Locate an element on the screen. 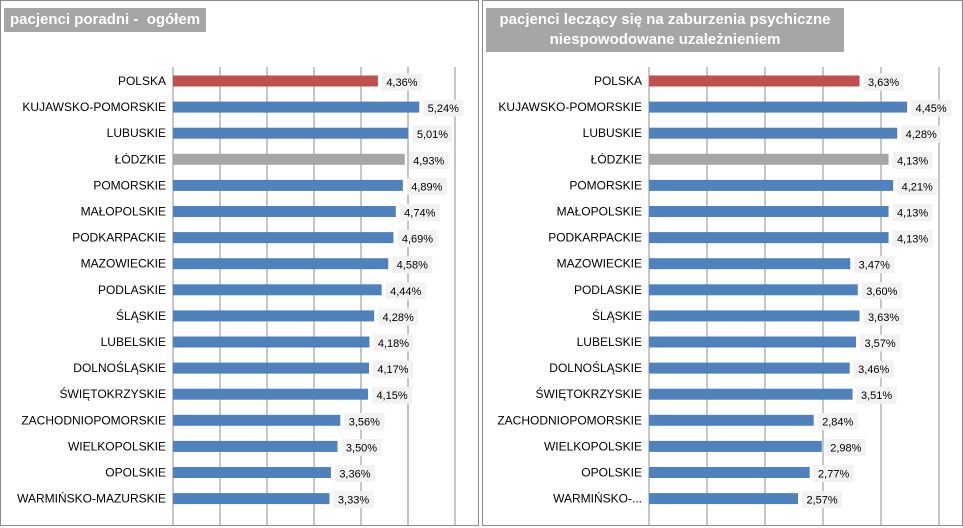 The width and height of the screenshot is (963, 528). data-label: 2,77% is located at coordinates (833, 475).